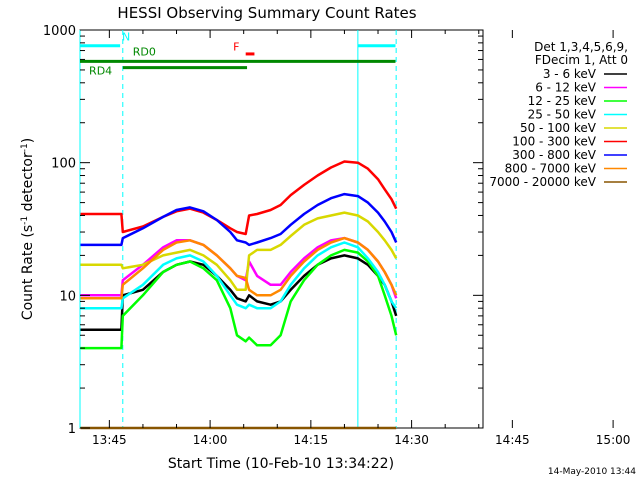 This screenshot has width=640, height=480. I want to click on x-axis-label: Start Time (10-Feb-10 13:34:22), so click(281, 464).